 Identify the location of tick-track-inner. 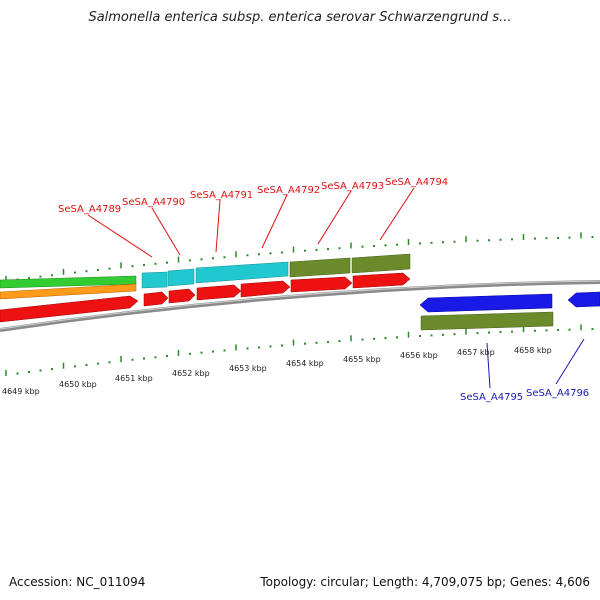
(299, 350).